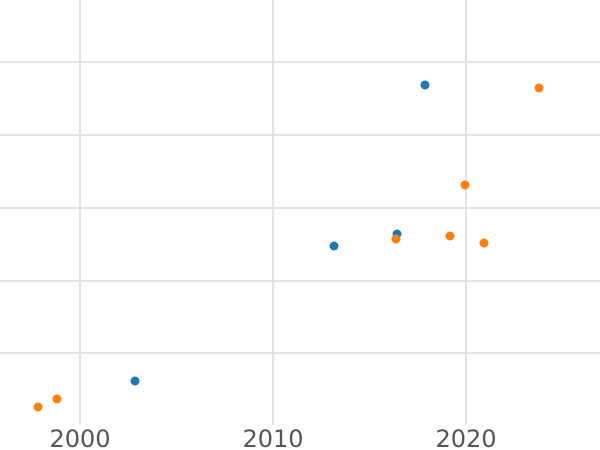 This screenshot has height=450, width=600. Describe the element at coordinates (80, 437) in the screenshot. I see `x-tick-label-2000: 2000` at that location.